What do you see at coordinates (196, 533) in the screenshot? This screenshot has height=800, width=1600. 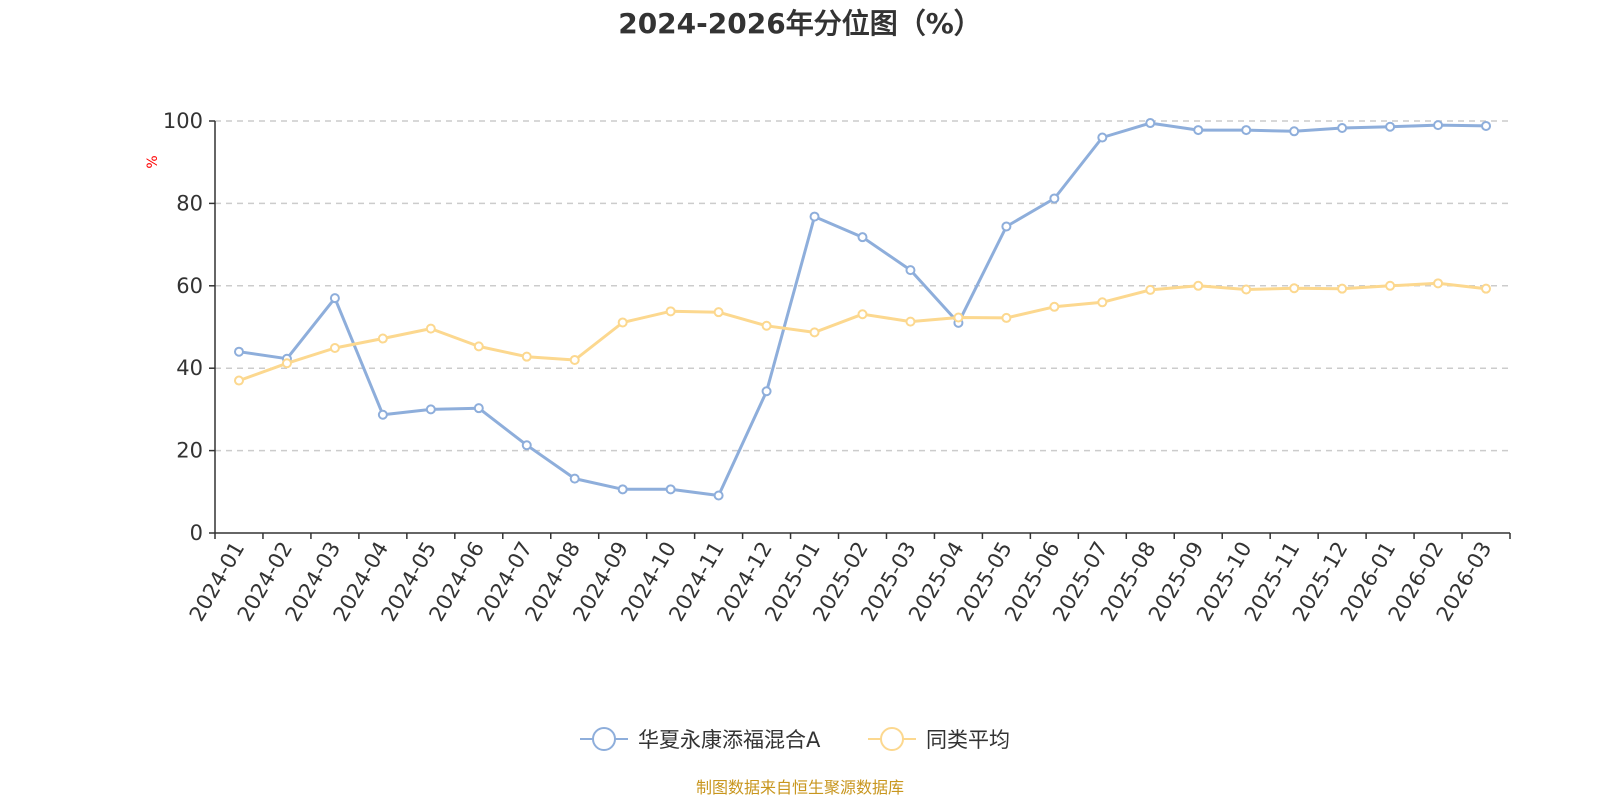 I see `y-tick-label: 0` at bounding box center [196, 533].